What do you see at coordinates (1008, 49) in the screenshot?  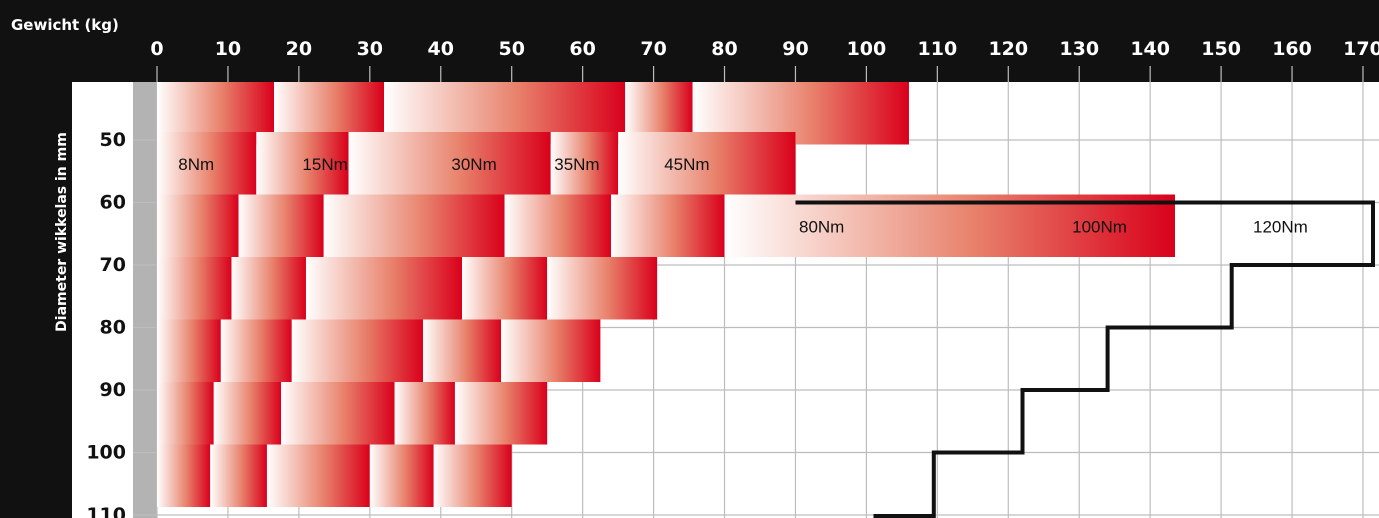 I see `x-tick-label: 120` at bounding box center [1008, 49].